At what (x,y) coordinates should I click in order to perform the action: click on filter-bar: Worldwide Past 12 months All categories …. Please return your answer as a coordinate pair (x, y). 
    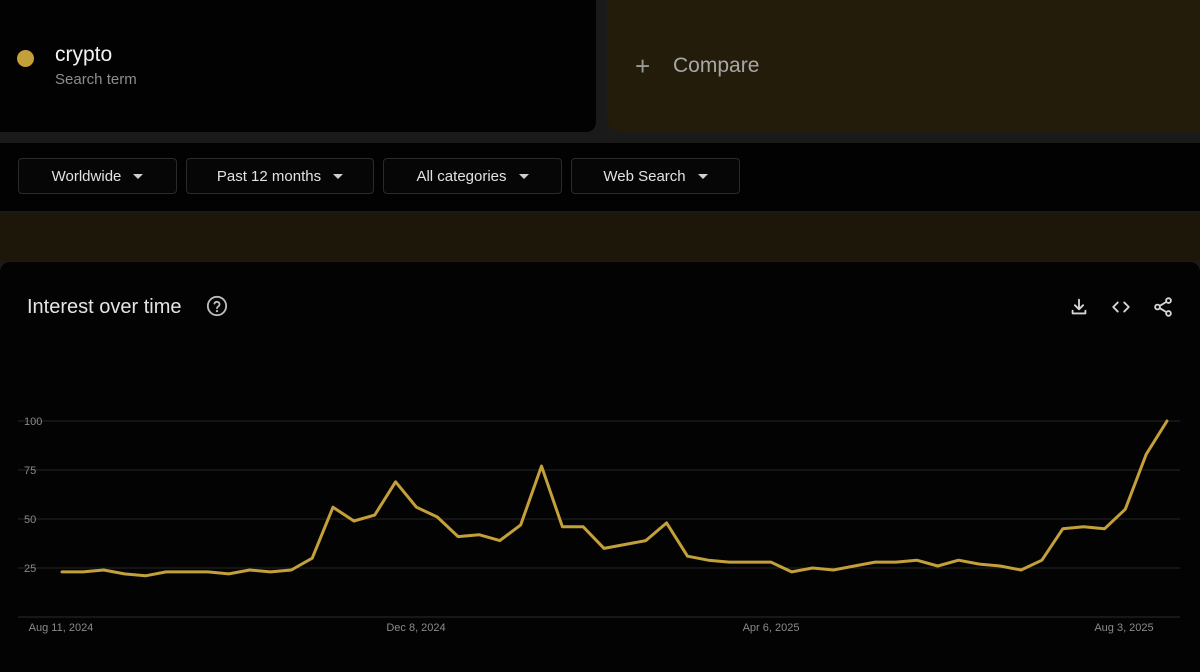
    Looking at the image, I should click on (600, 177).